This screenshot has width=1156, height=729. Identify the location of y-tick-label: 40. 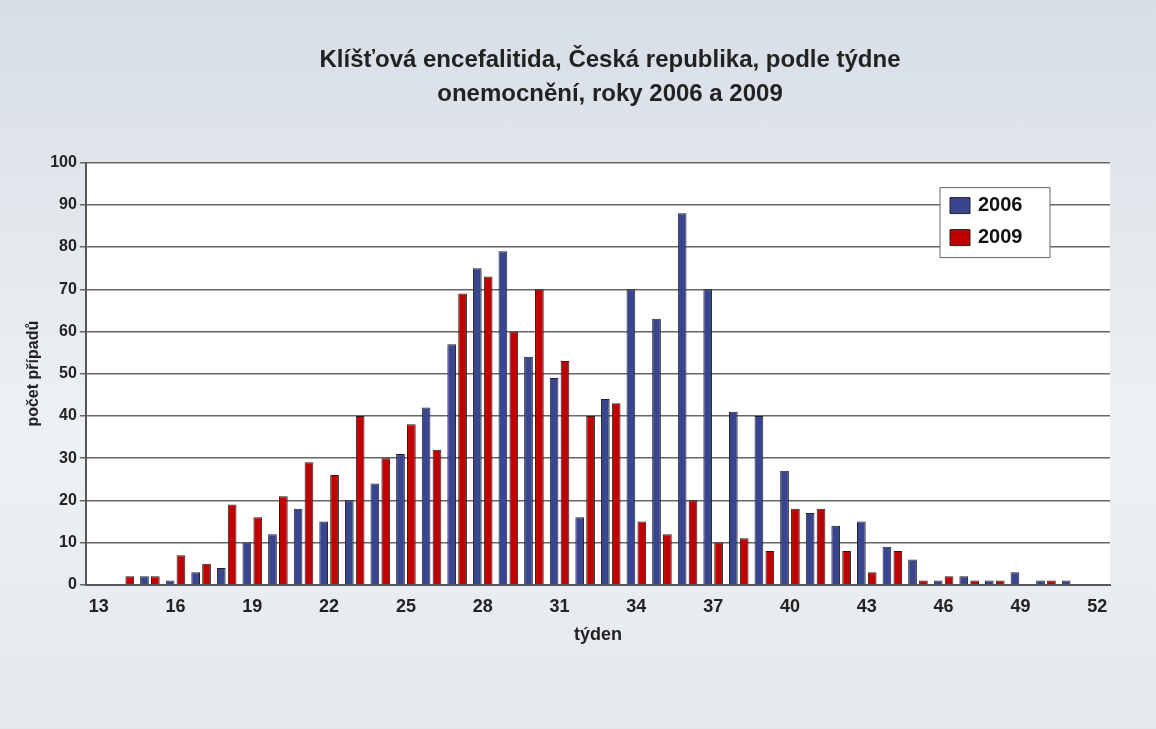
(68, 415).